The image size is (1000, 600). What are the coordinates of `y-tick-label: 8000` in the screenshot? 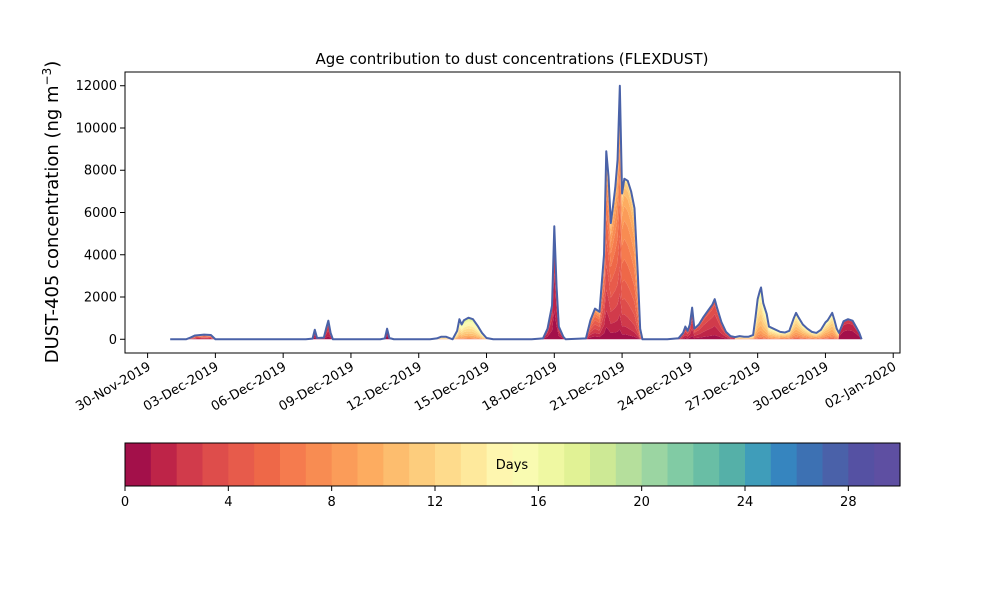 It's located at (100, 171).